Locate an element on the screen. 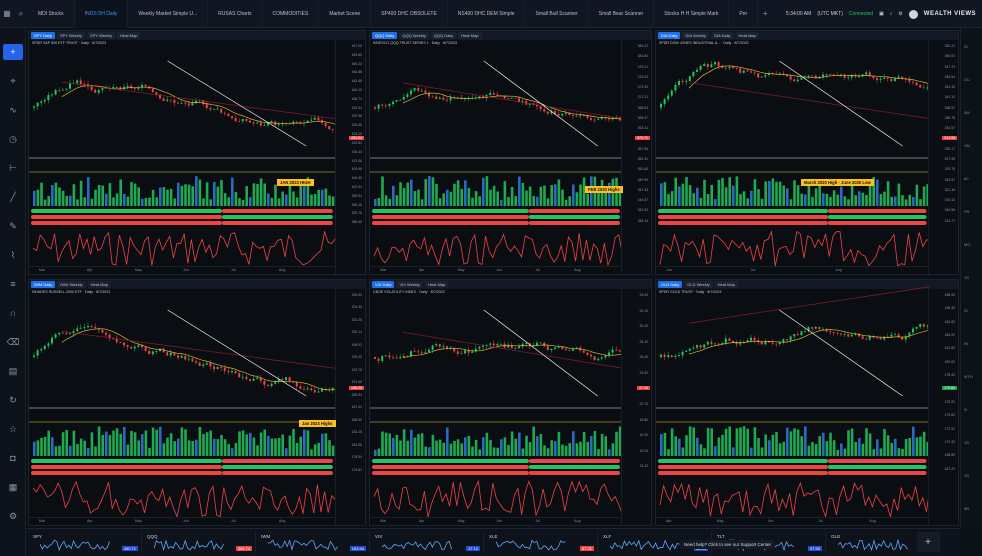  save-icon: ▣ is located at coordinates (881, 14).